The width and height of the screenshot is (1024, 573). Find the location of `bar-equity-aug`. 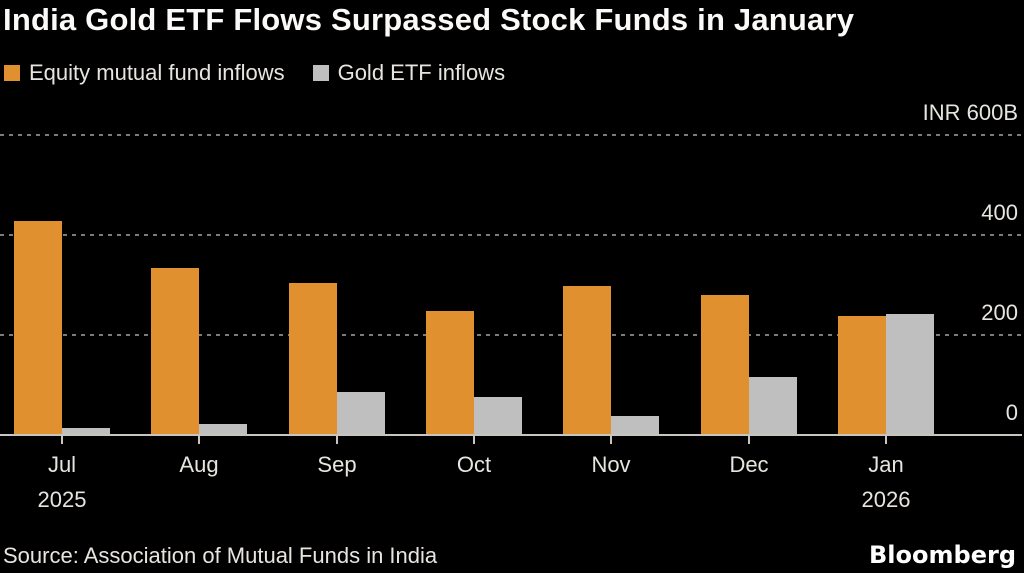

bar-equity-aug is located at coordinates (175, 351).